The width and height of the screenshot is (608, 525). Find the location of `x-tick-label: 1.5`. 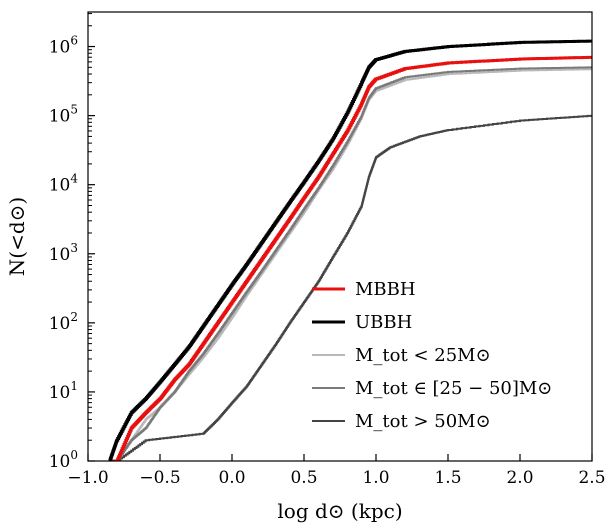

x-tick-label: 1.5 is located at coordinates (447, 478).